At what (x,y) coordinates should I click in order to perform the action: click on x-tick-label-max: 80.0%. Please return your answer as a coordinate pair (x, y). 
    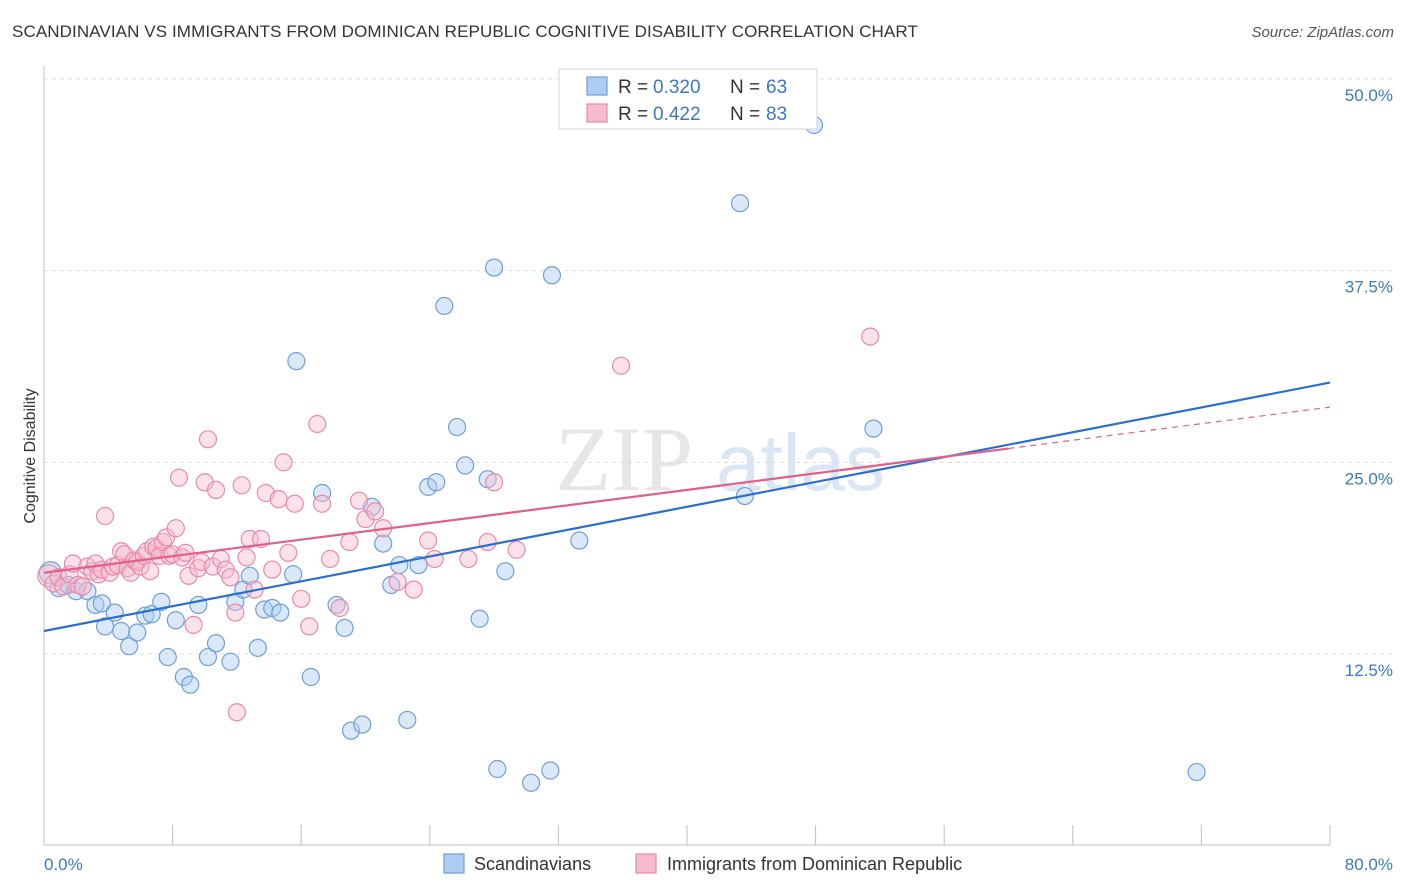
    Looking at the image, I should click on (1369, 864).